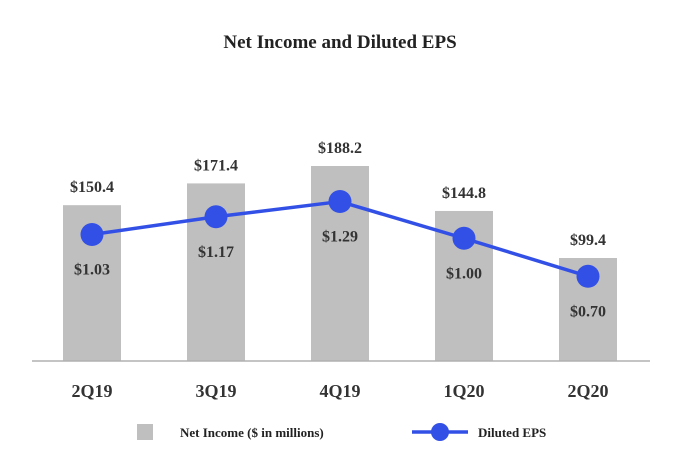 This screenshot has height=470, width=680. What do you see at coordinates (216, 217) in the screenshot?
I see `eps-marker-3q19` at bounding box center [216, 217].